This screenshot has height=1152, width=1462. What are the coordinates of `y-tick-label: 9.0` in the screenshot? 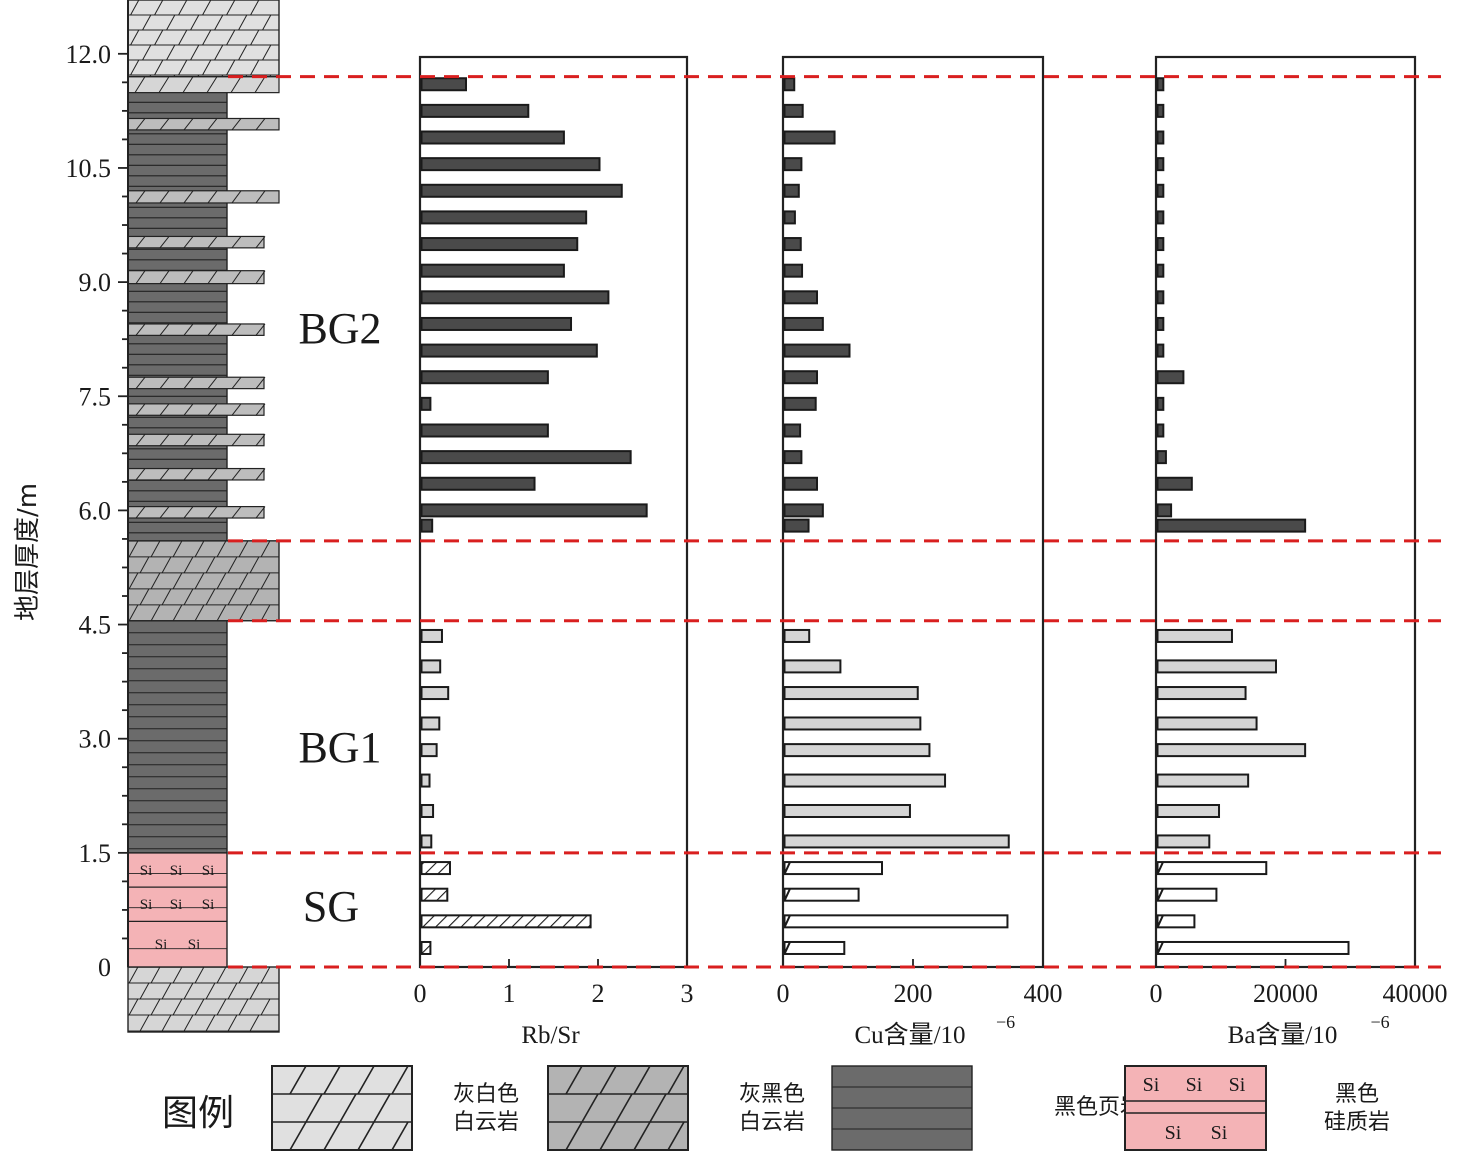 It's located at (95, 282).